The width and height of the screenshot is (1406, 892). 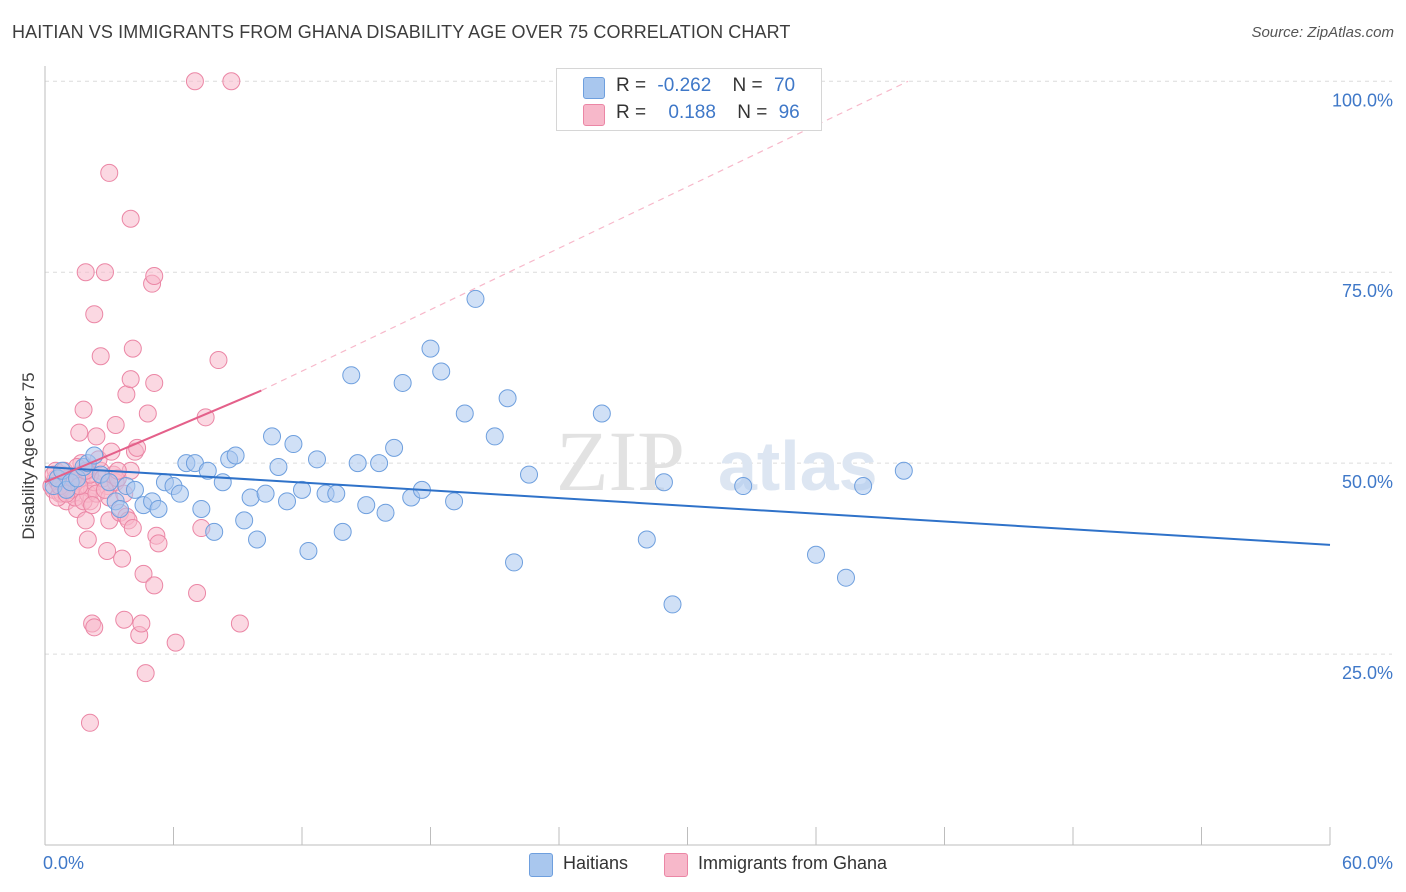 I want to click on y-tick-label: 100.0%, so click(x=1362, y=100).